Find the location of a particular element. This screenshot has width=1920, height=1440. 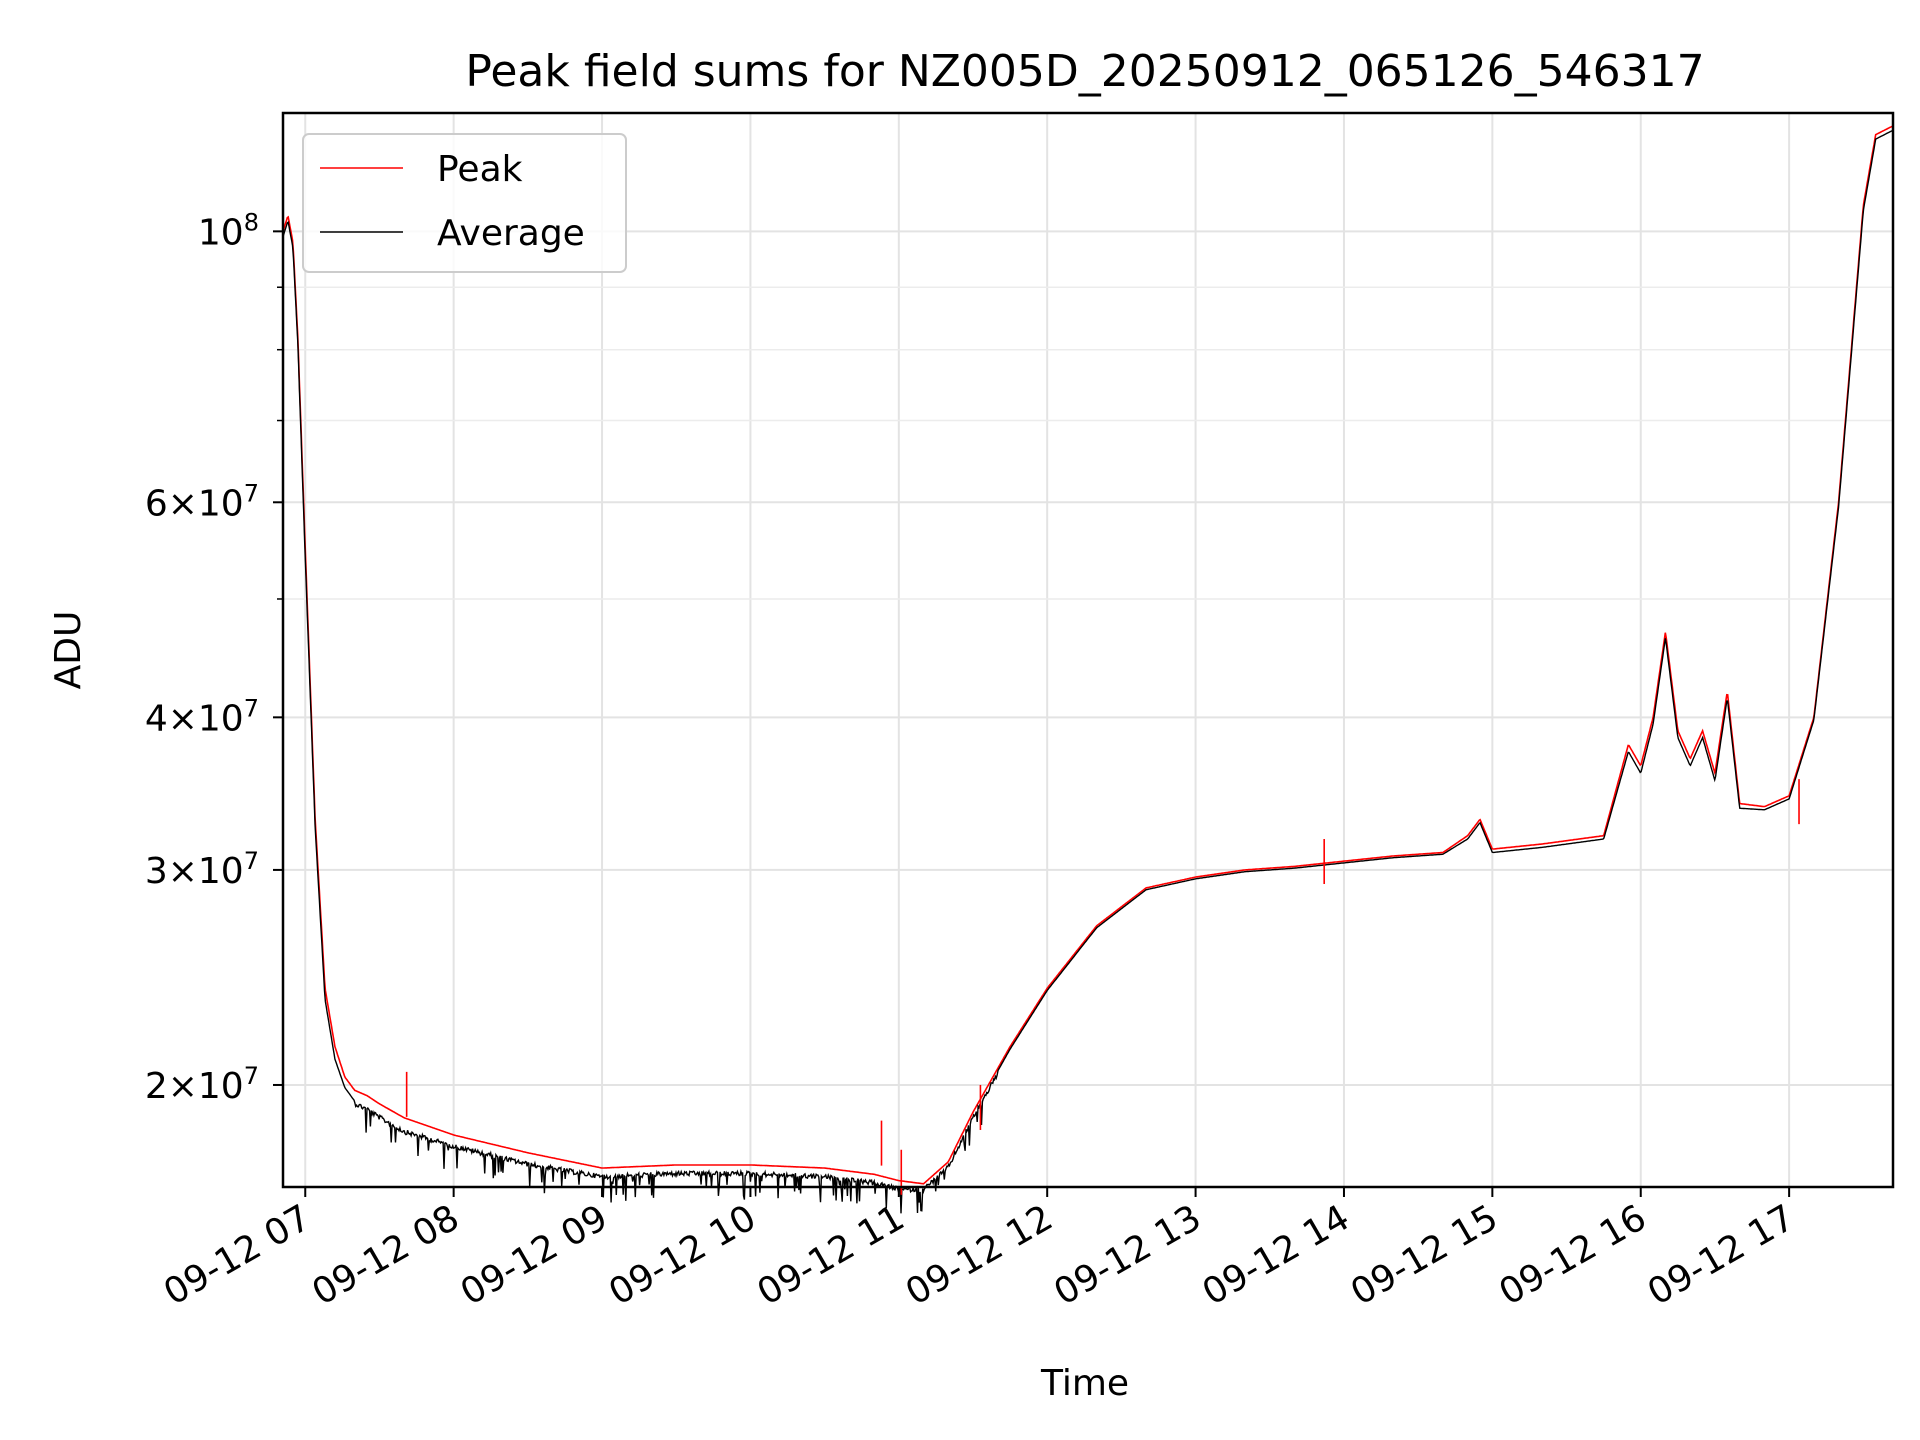

x-tick-label: 09-12 15 is located at coordinates (1424, 1255).